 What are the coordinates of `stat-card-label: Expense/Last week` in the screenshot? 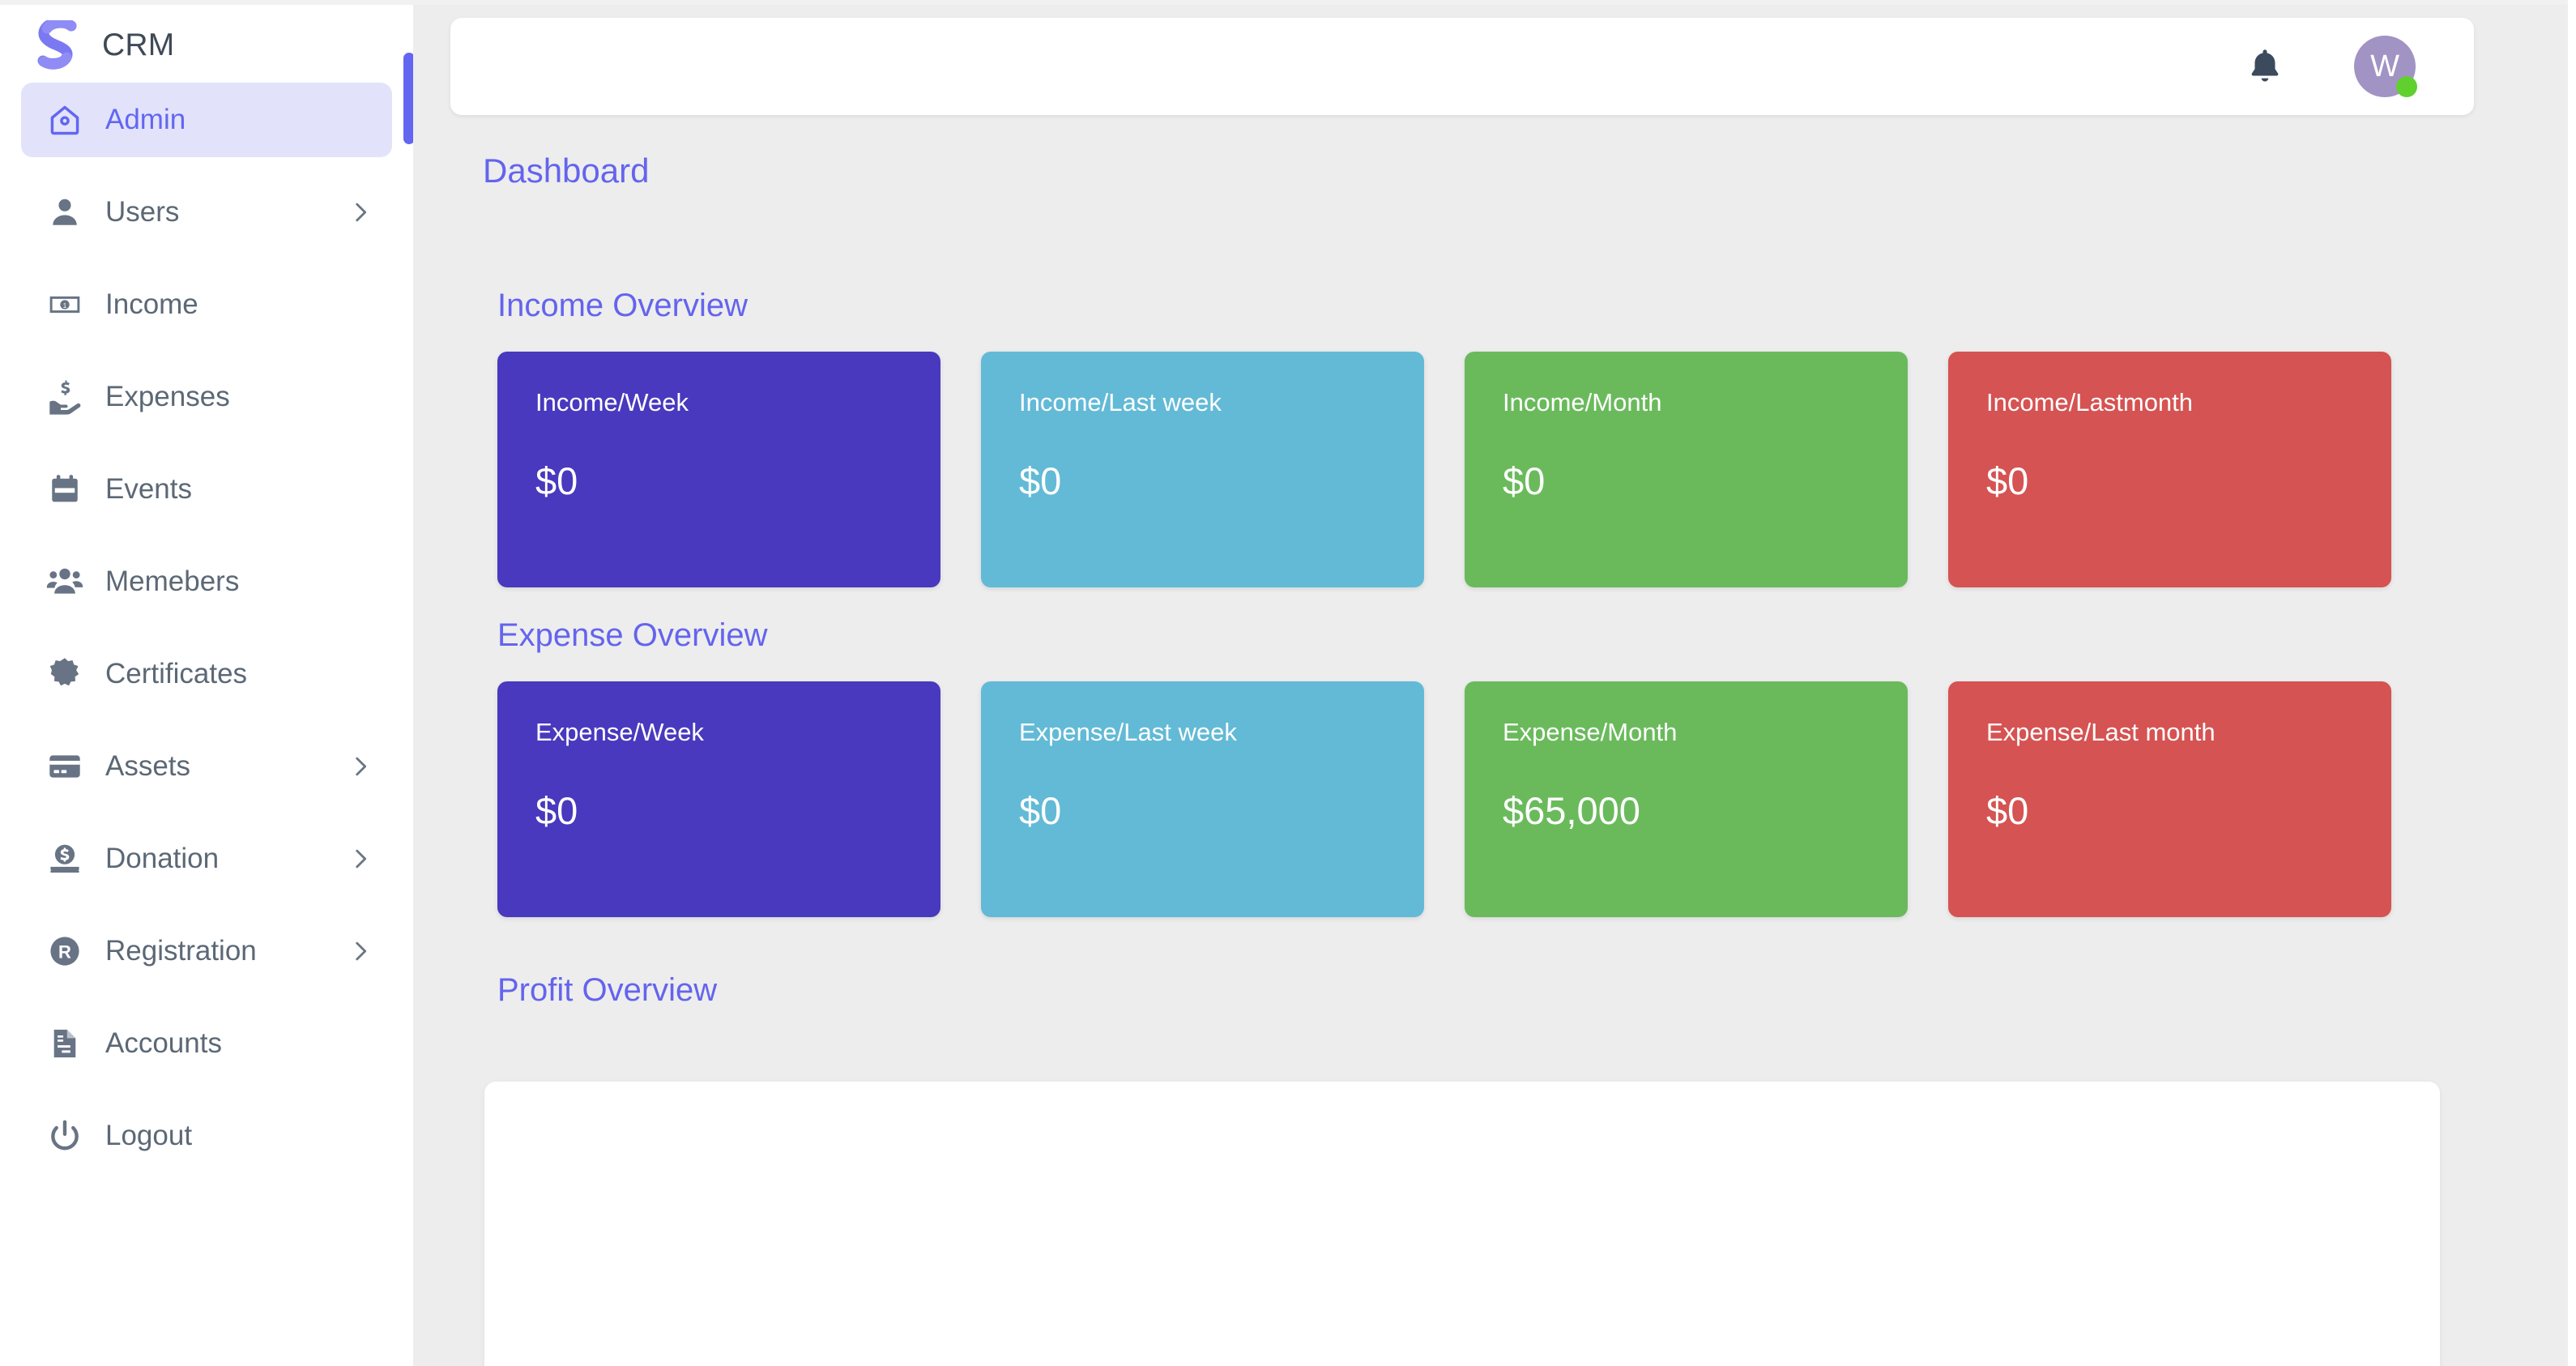 It's located at (1128, 732).